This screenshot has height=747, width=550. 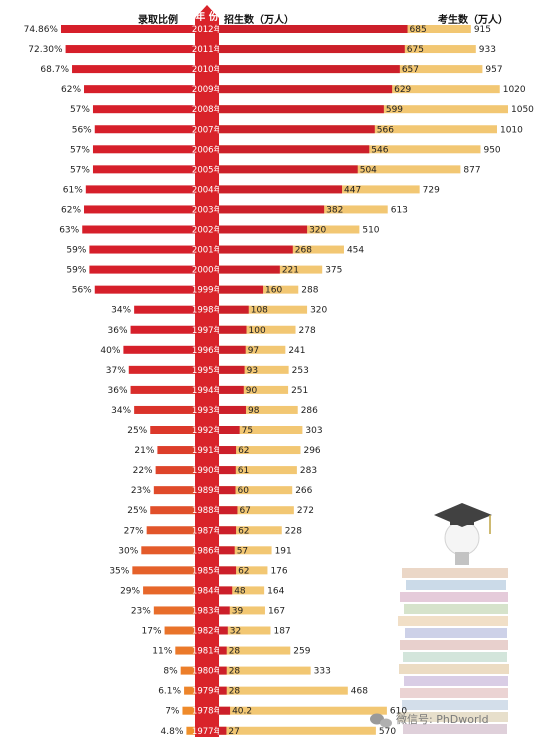 I want to click on watermark-text: 微信号: PhDworld, so click(x=442, y=719).